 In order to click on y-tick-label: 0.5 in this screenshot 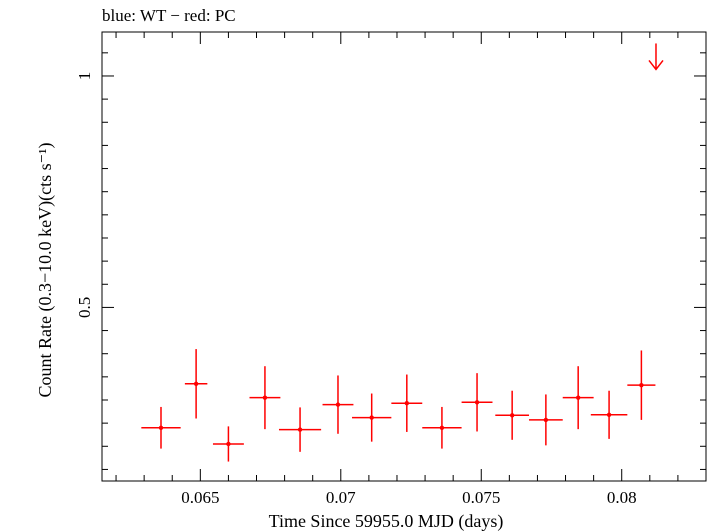, I will do `click(84, 307)`.